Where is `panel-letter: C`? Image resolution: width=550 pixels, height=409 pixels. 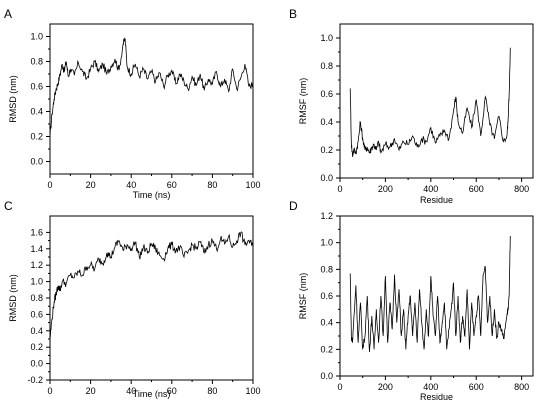 panel-letter: C is located at coordinates (8, 206).